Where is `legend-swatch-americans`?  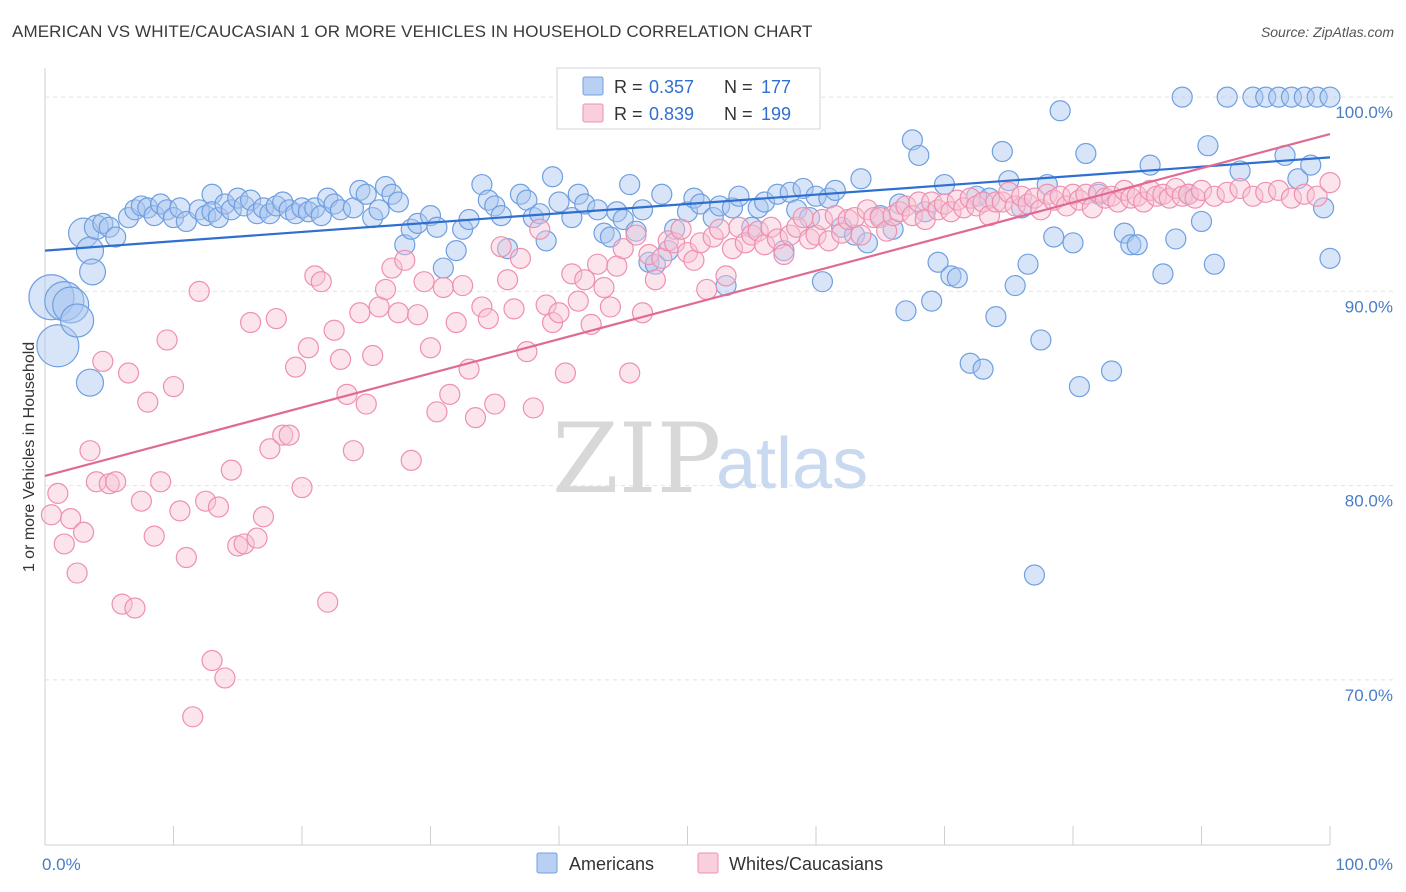 legend-swatch-americans is located at coordinates (593, 86).